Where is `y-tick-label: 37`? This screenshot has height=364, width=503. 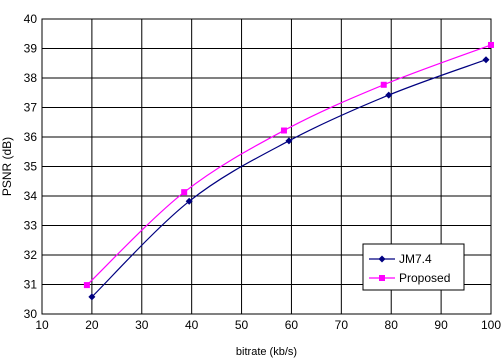 y-tick-label: 37 is located at coordinates (31, 108).